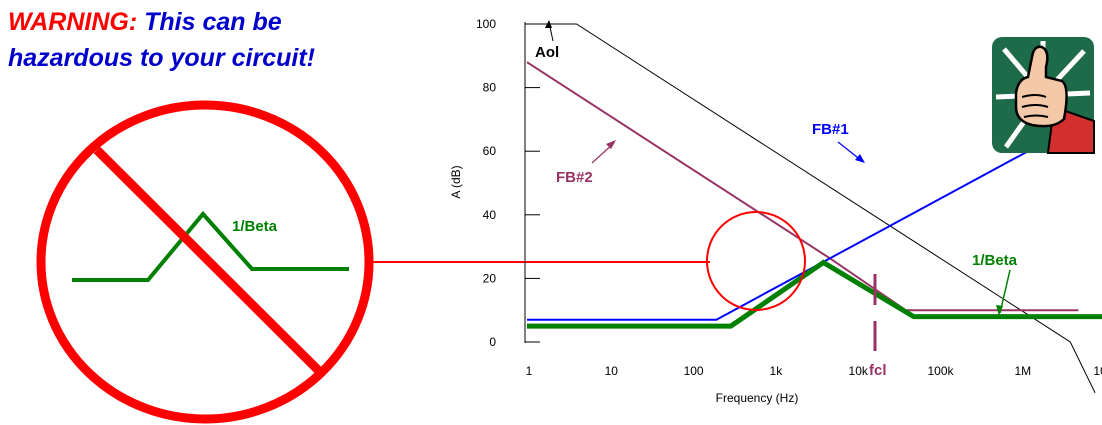 The width and height of the screenshot is (1102, 425). What do you see at coordinates (508, 183) in the screenshot?
I see `y-ticks: 0 20 40 60 80 100` at bounding box center [508, 183].